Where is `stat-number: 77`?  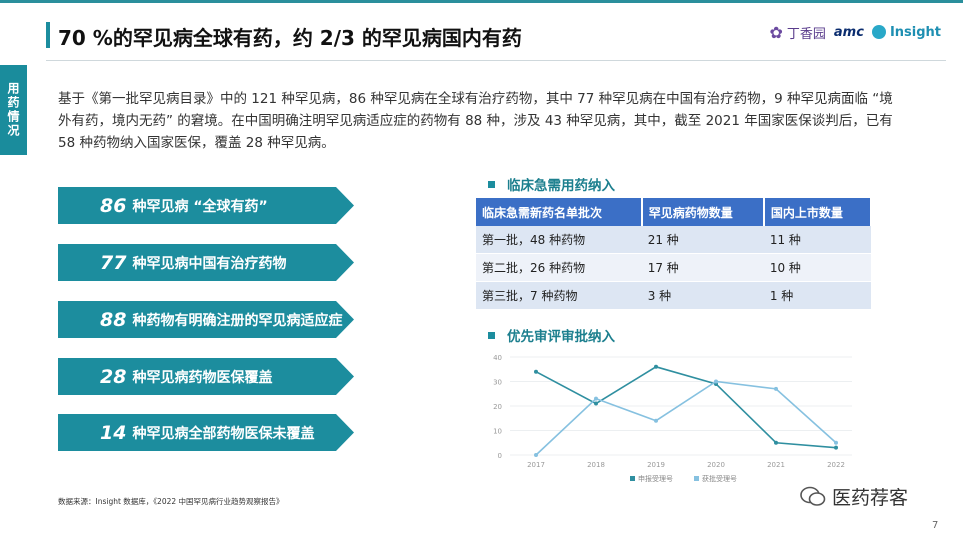 stat-number: 77 is located at coordinates (113, 262).